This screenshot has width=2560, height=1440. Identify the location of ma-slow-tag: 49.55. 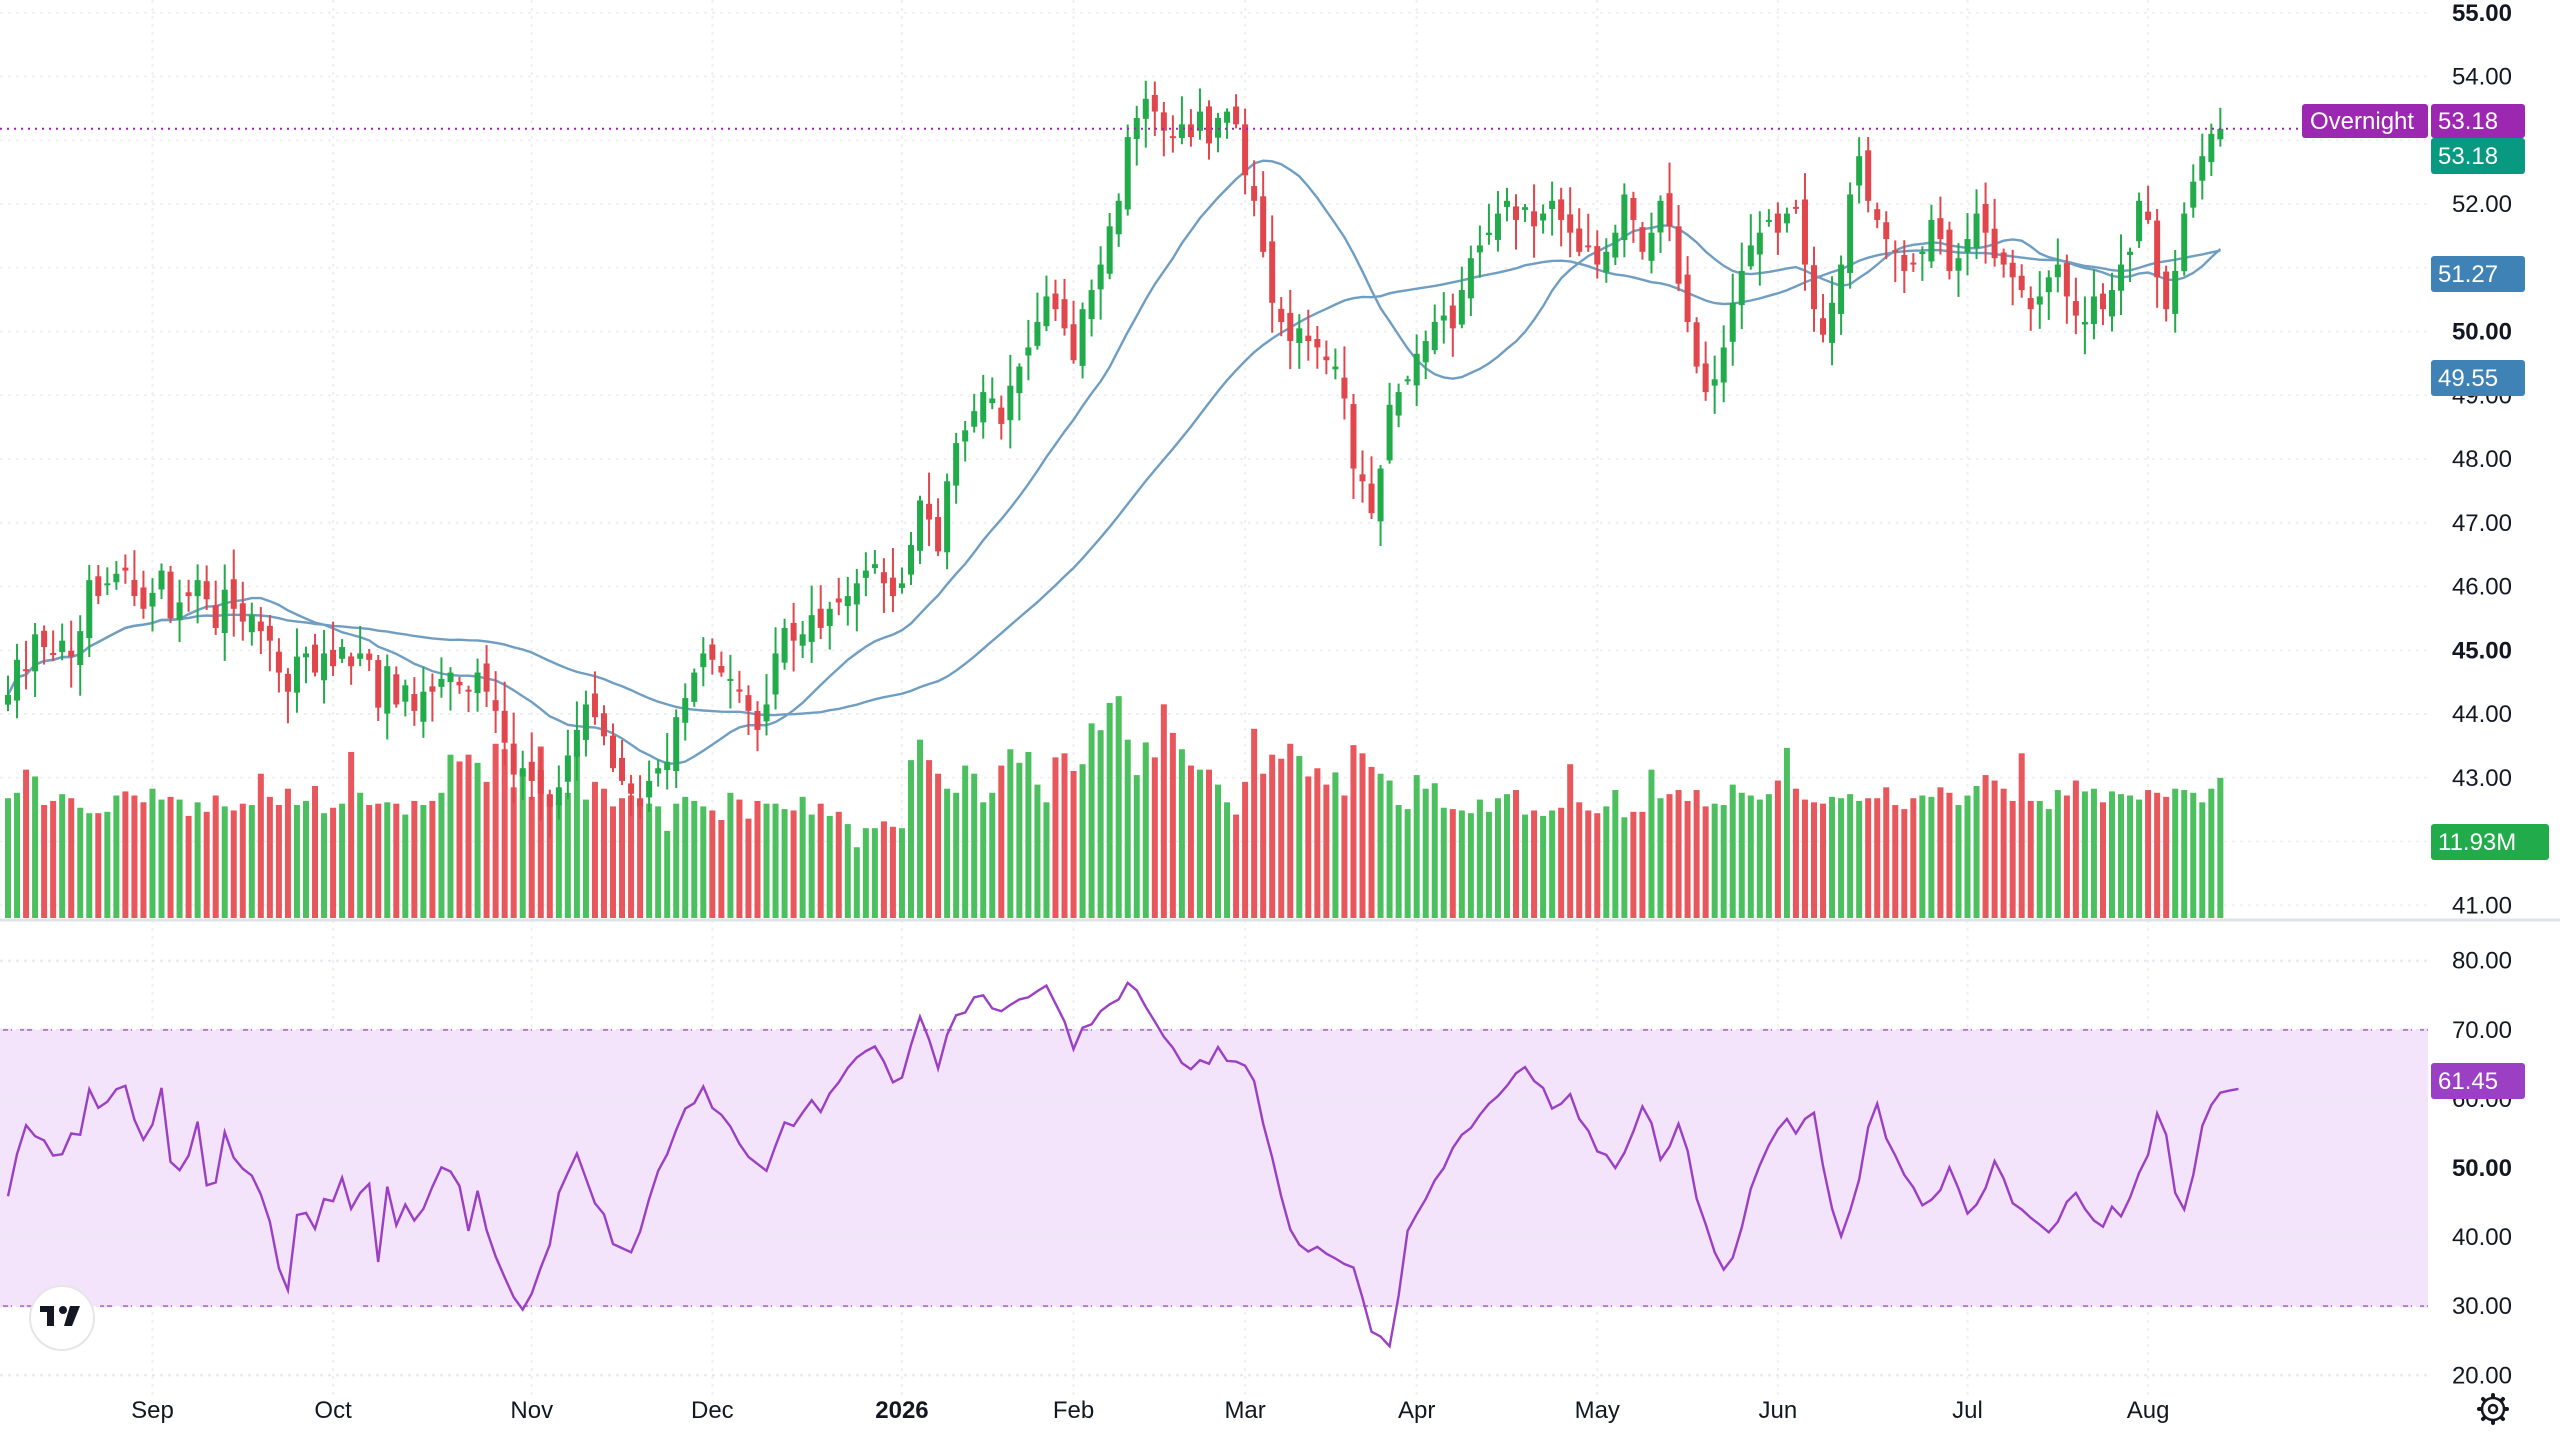
(2478, 378).